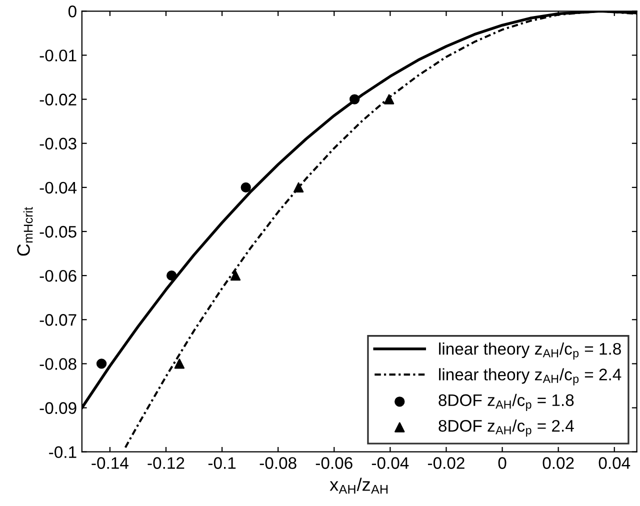 This screenshot has height=506, width=640. I want to click on y-tick-label: -0.02, so click(58, 100).